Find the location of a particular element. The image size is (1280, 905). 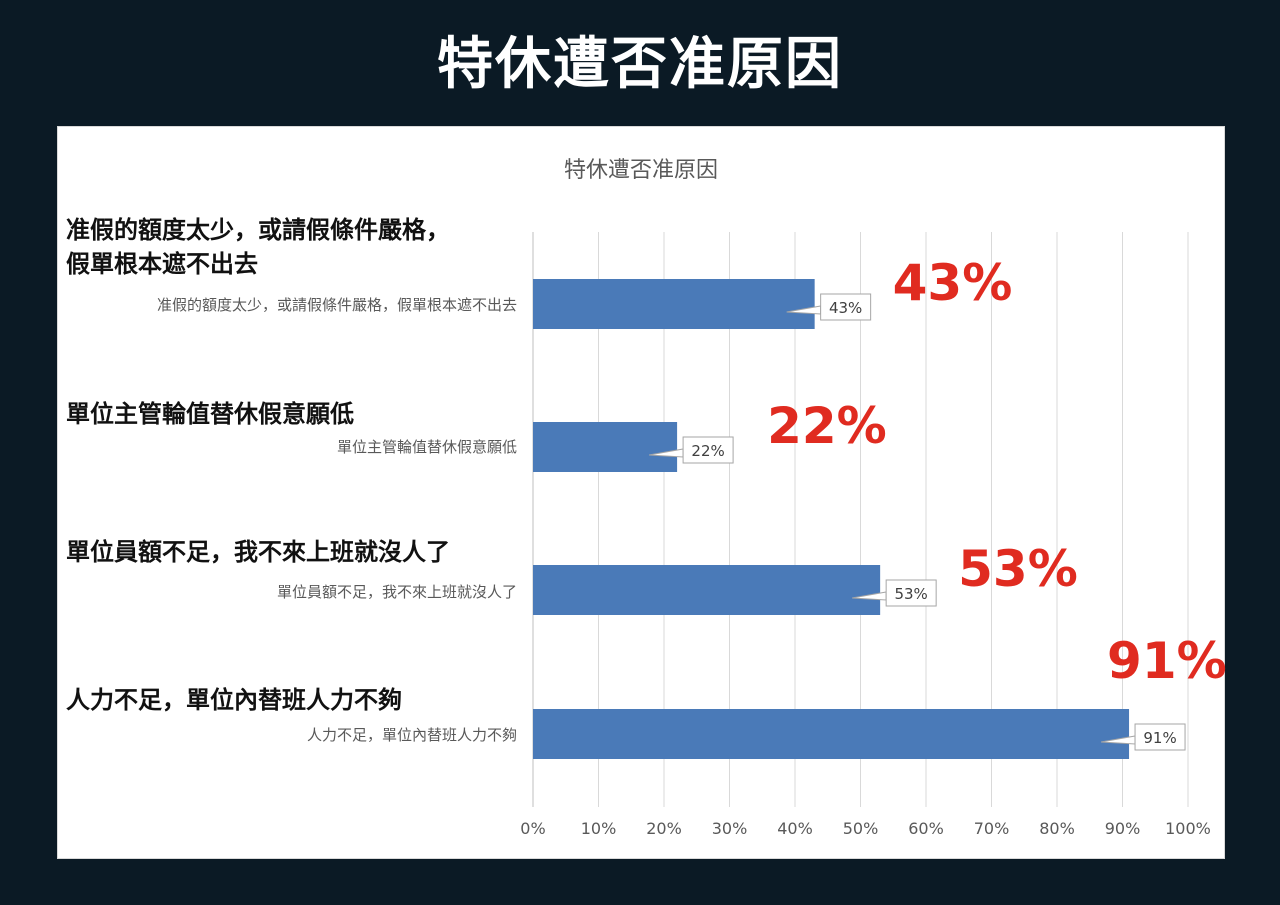

x-tick-label: 10% is located at coordinates (599, 828).